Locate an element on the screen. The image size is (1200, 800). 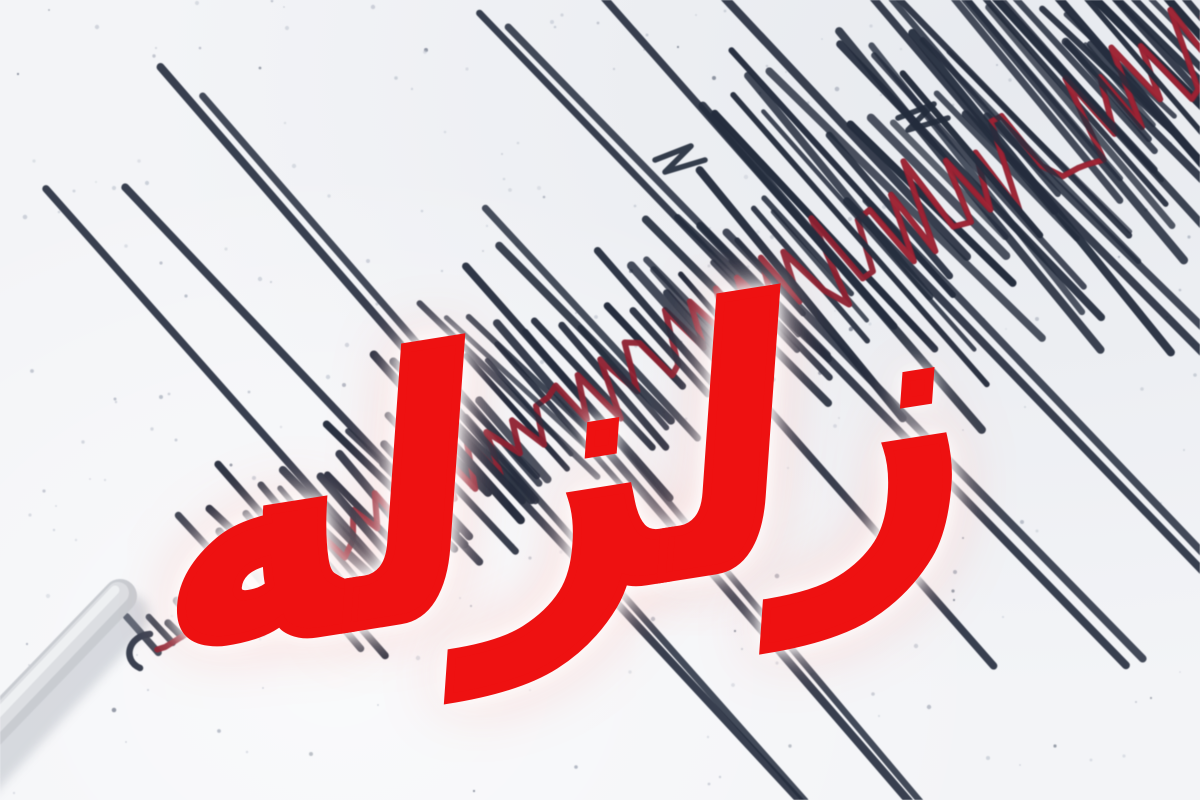
seismograph-pen is located at coordinates (77, 683).